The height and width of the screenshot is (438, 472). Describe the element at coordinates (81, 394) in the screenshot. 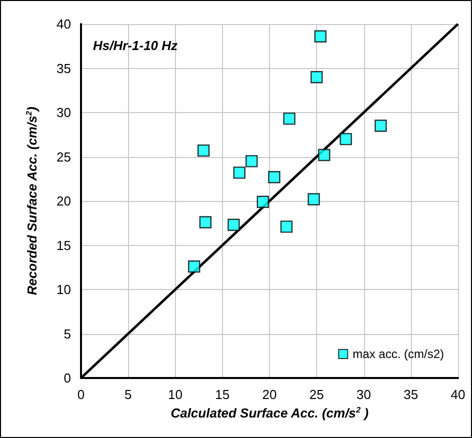

I see `x-tick-label: 0` at that location.